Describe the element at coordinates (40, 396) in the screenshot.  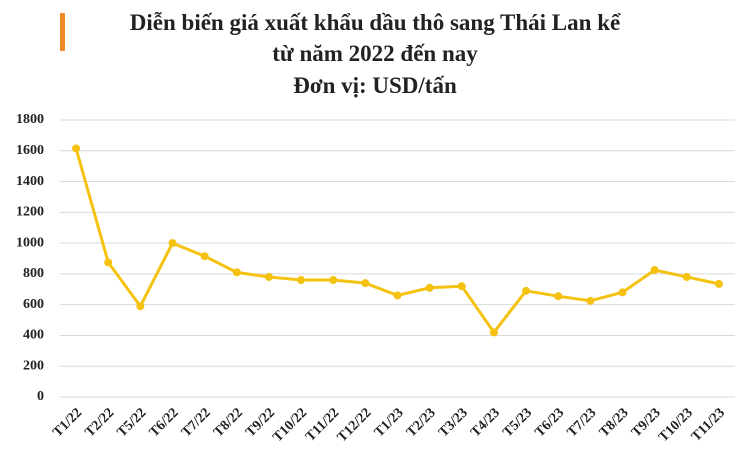
I see `y-tick-label: 0` at that location.